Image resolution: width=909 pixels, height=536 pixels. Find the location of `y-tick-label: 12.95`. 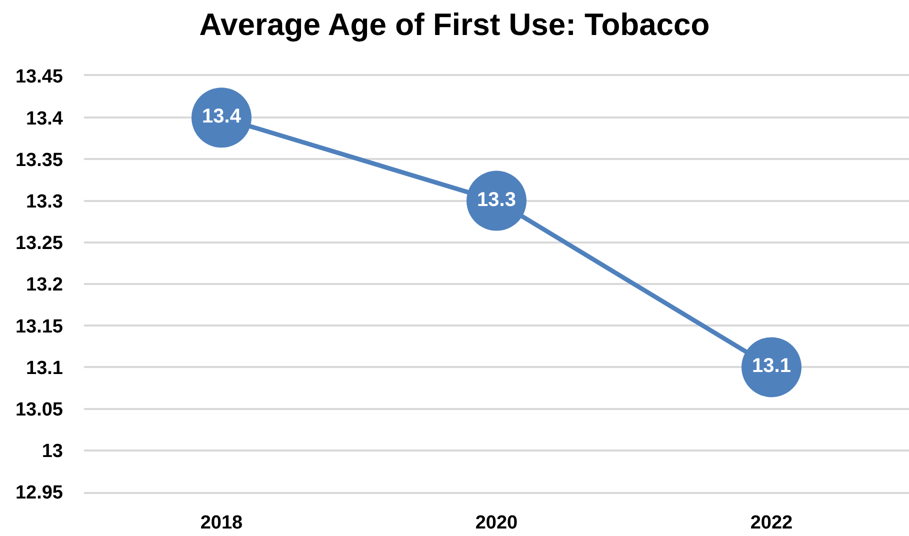

y-tick-label: 12.95 is located at coordinates (39, 493).